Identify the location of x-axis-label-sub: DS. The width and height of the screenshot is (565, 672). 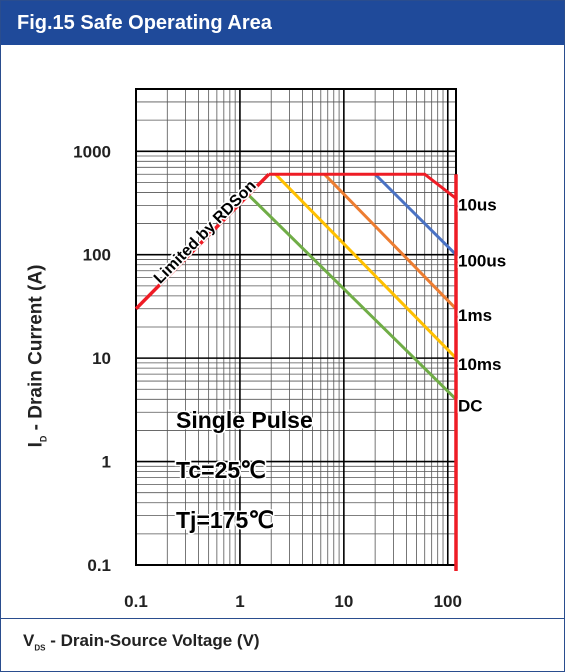
(40, 648).